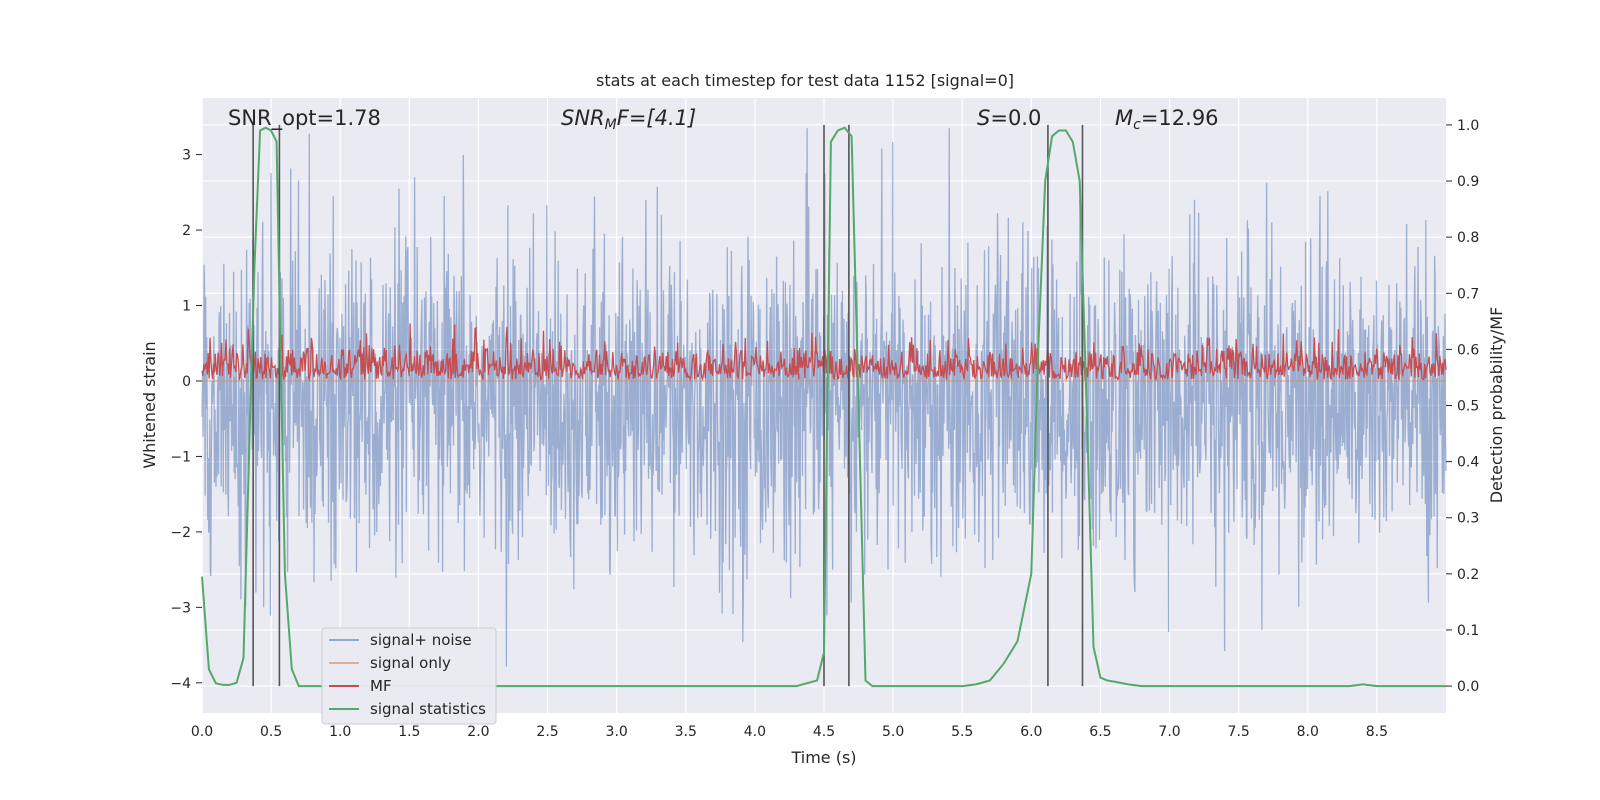  What do you see at coordinates (180, 533) in the screenshot?
I see `y-tick-label: −2` at bounding box center [180, 533].